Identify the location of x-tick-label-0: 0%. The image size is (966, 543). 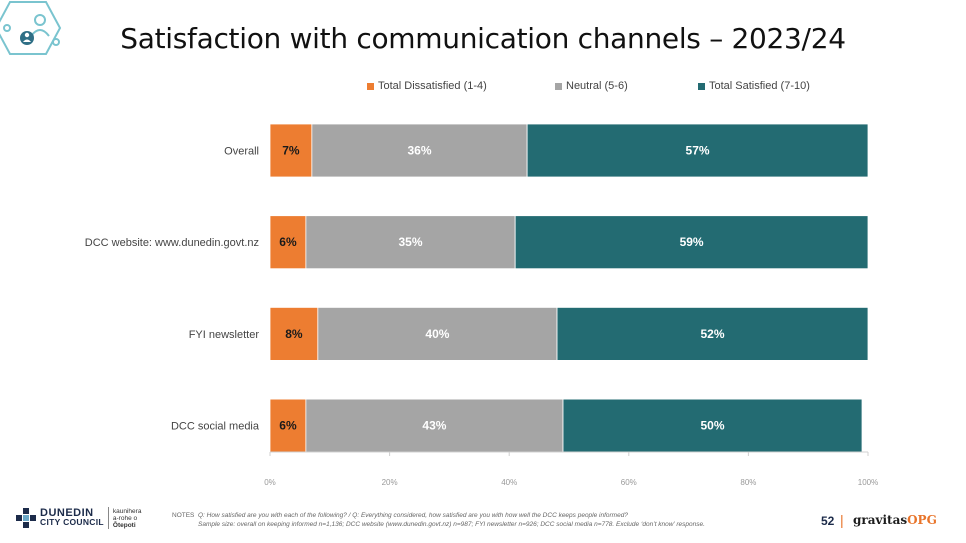
(270, 482).